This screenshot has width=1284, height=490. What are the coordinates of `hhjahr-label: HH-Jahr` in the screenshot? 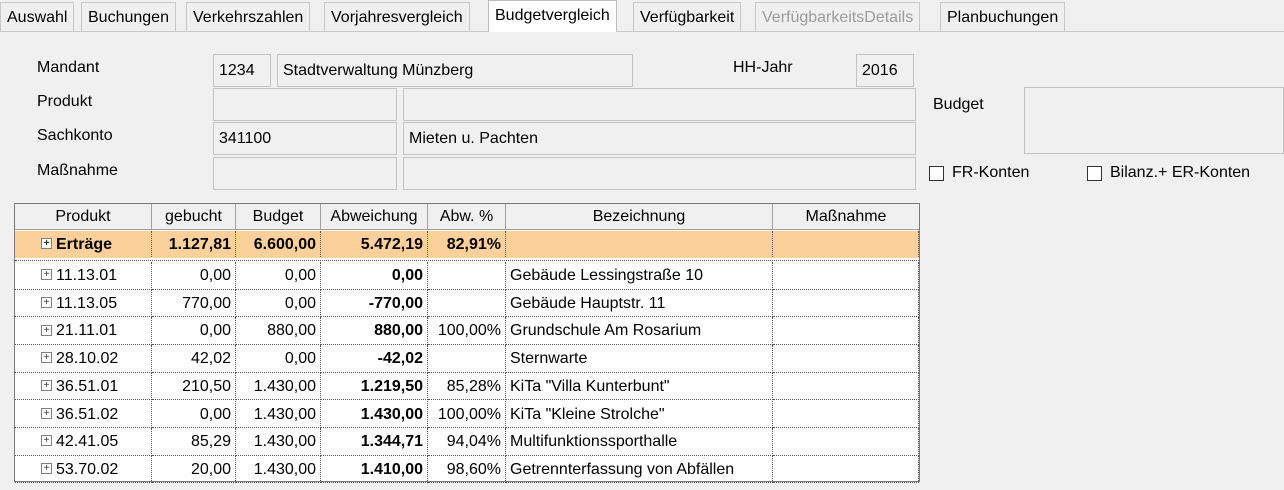 It's located at (763, 67).